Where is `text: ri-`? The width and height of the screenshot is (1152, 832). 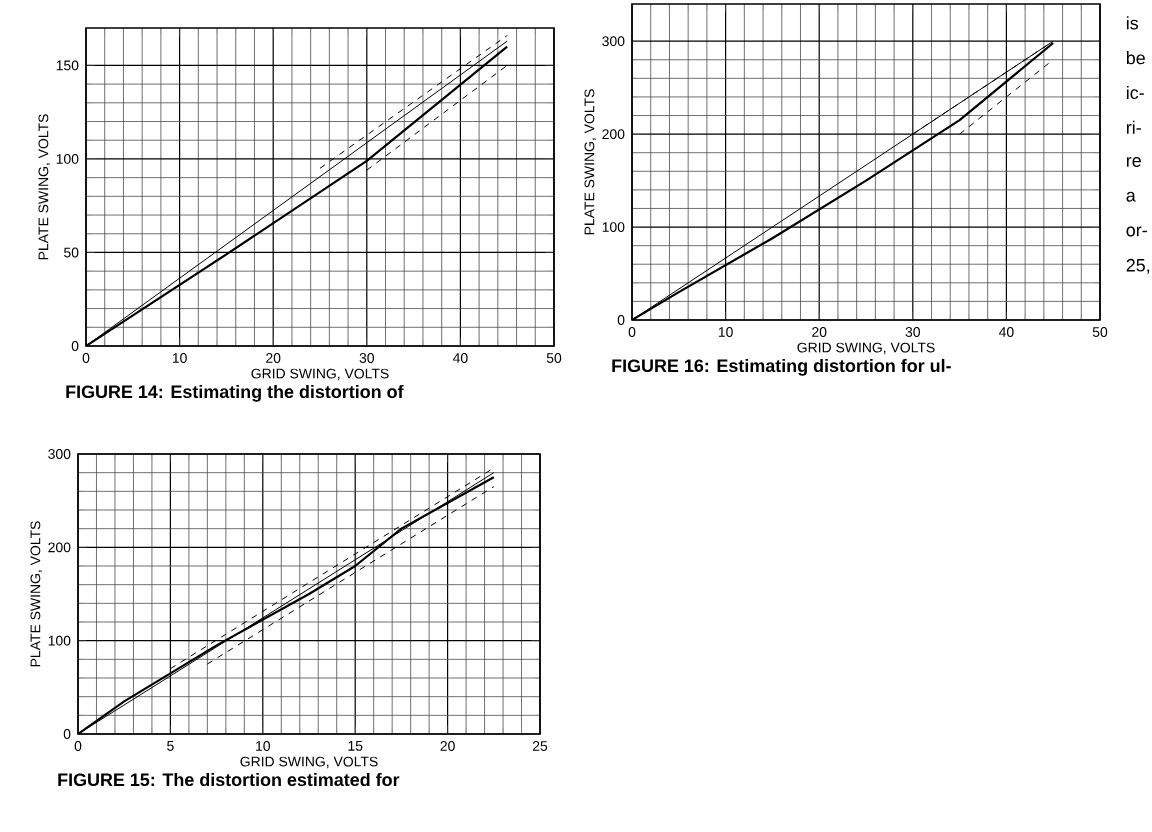
text: ri- is located at coordinates (1133, 127).